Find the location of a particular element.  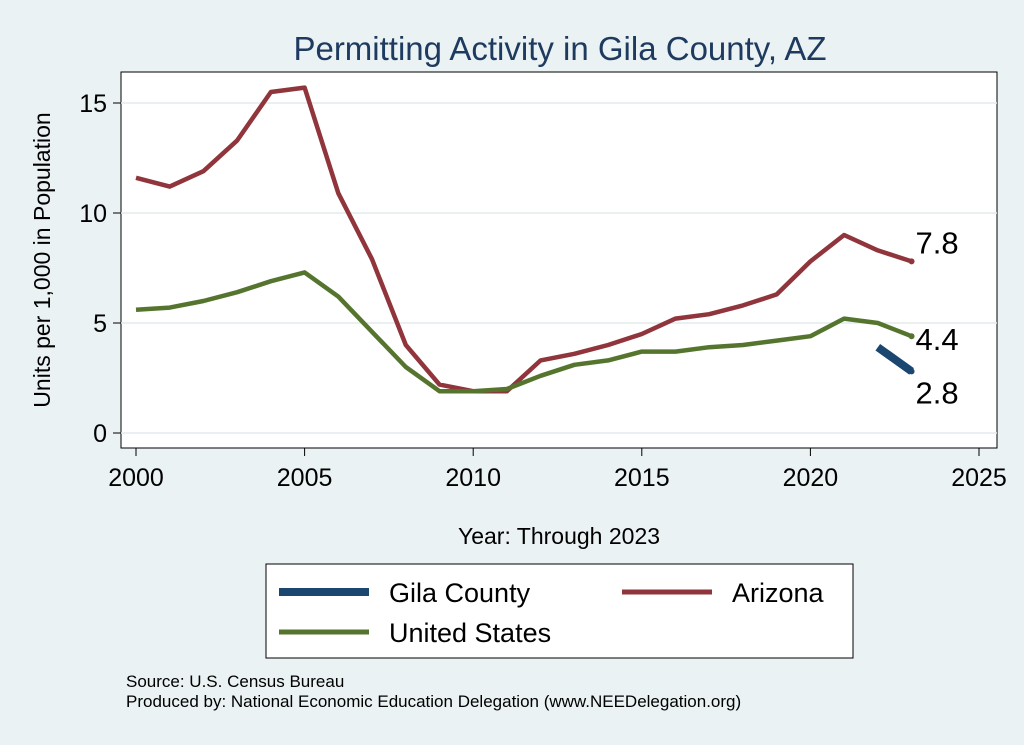

y-tick-label-0: 0 is located at coordinates (100, 434).